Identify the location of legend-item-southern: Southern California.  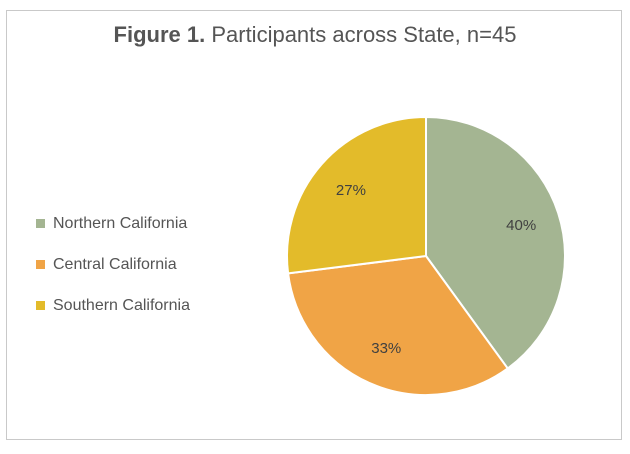
(113, 305).